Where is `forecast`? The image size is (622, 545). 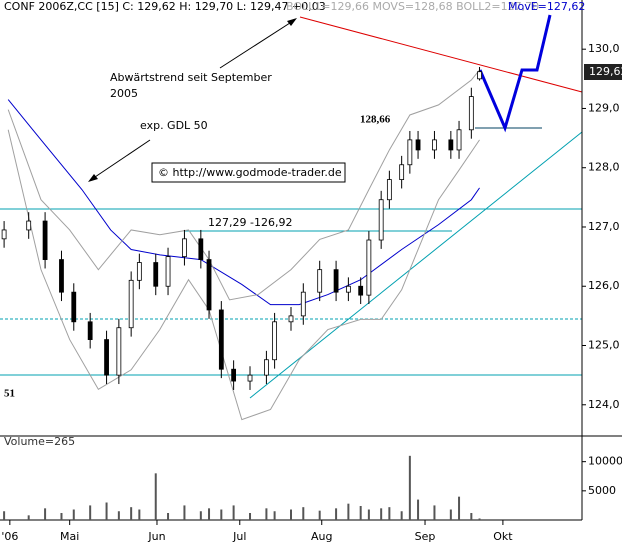
forecast is located at coordinates (515, 73).